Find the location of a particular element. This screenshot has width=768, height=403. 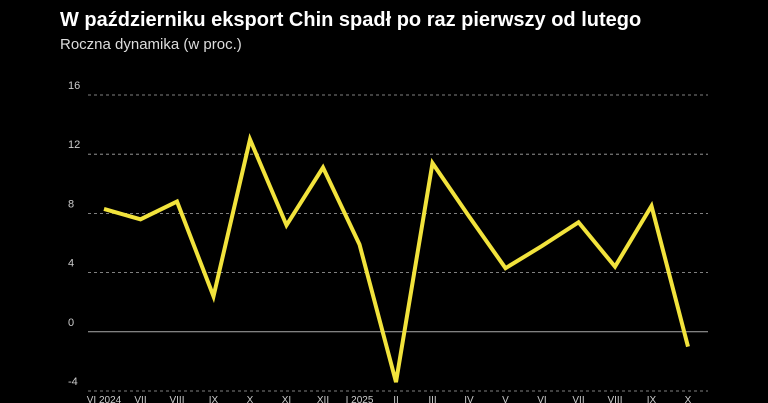

x-tick-label: VI 2024 is located at coordinates (104, 399).